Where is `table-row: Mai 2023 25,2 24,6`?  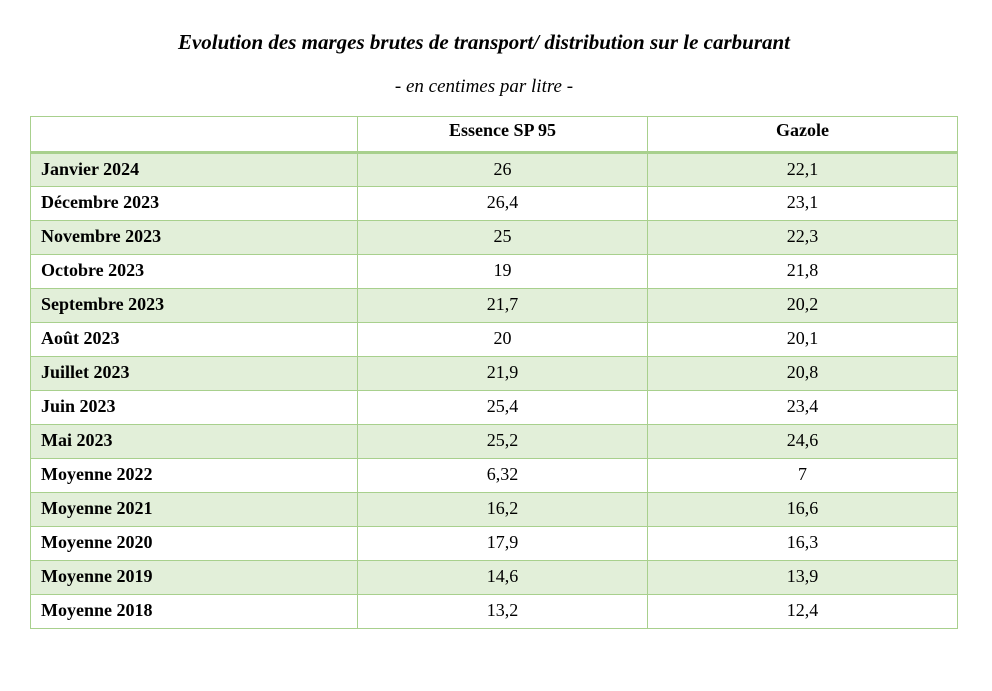
table-row: Mai 2023 25,2 24,6 is located at coordinates (494, 441).